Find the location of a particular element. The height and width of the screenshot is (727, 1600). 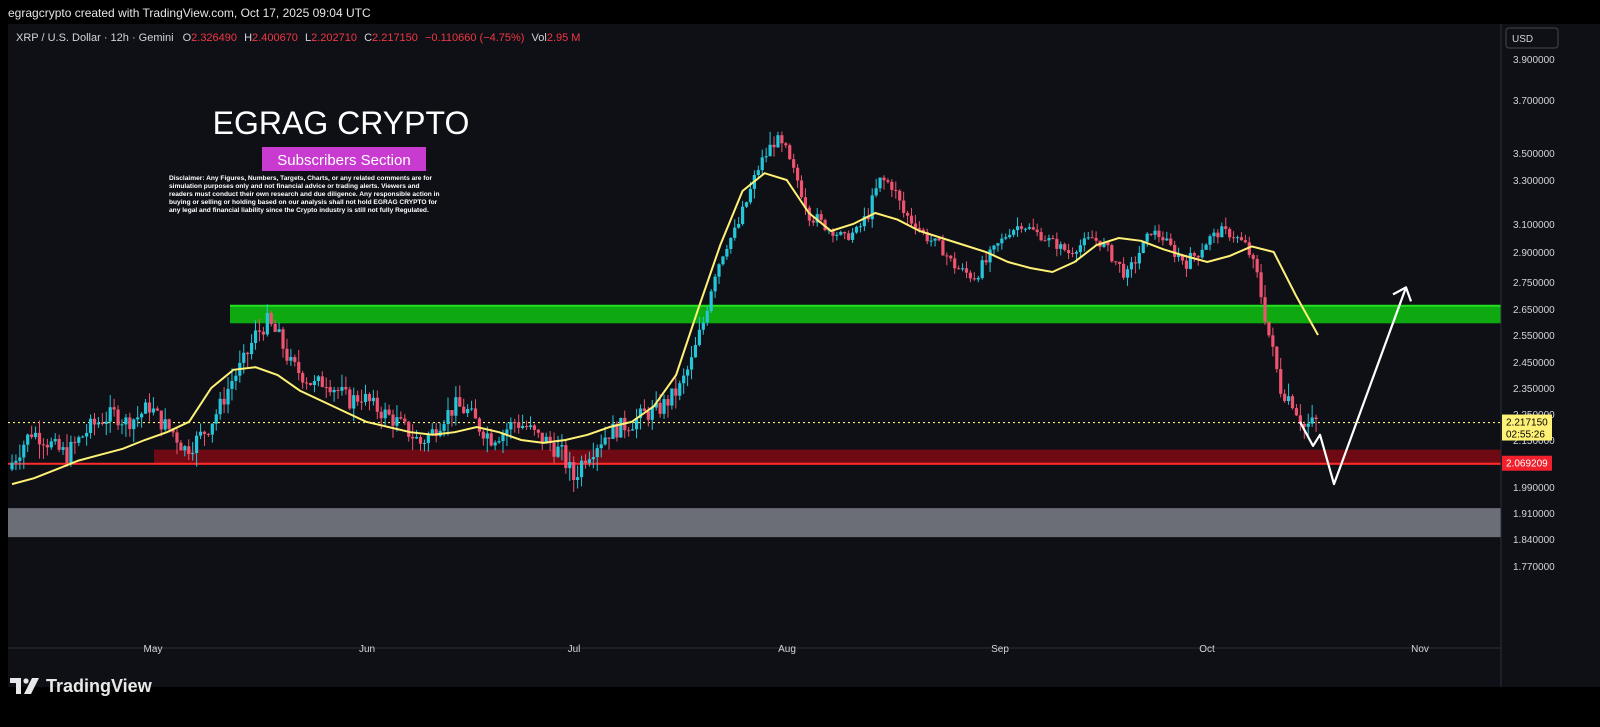

lower-zone is located at coordinates (754, 523).